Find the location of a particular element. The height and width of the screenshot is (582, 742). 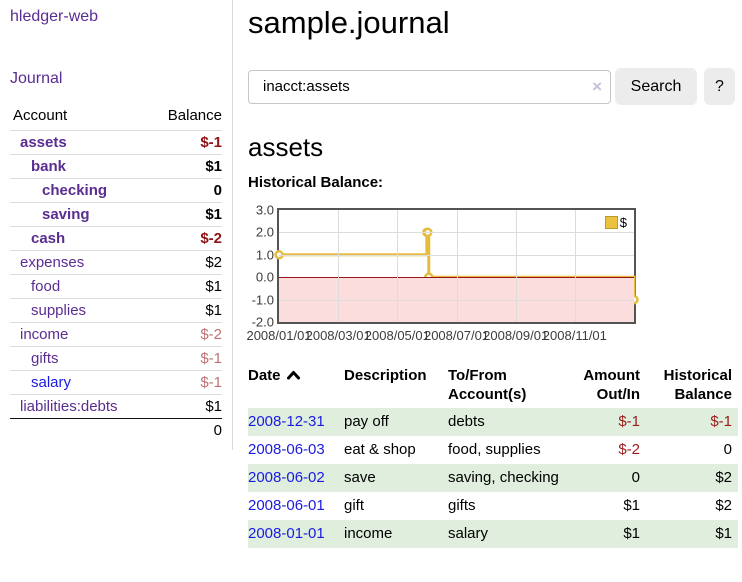

transaction-accounts: debts is located at coordinates (466, 421).